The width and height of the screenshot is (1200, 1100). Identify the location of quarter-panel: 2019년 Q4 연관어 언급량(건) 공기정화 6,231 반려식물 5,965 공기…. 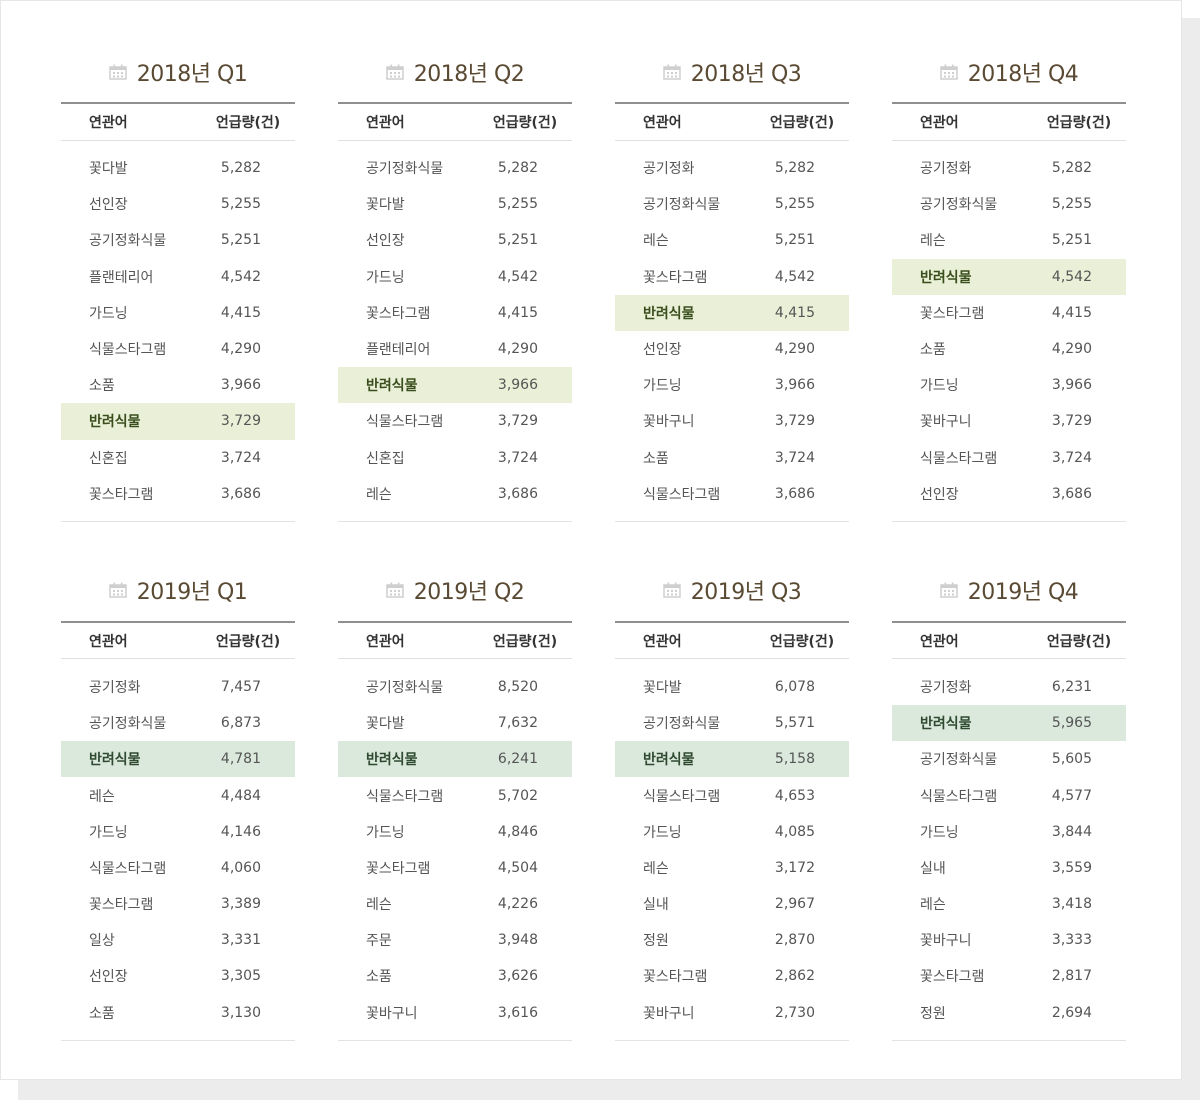
(1009, 800).